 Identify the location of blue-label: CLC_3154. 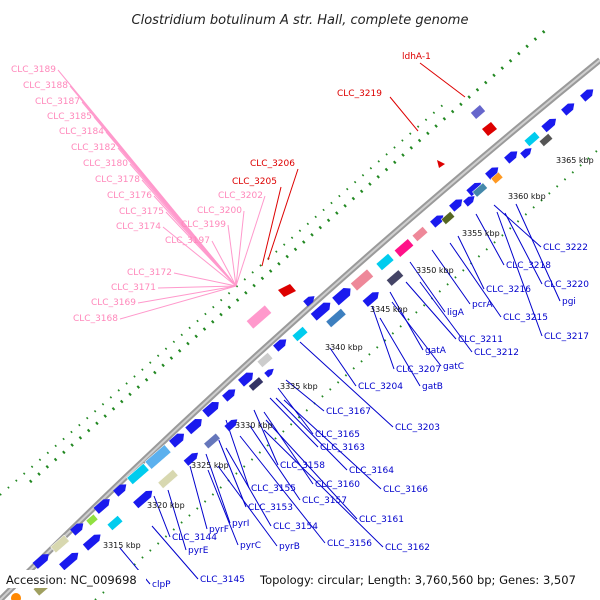
(295, 527).